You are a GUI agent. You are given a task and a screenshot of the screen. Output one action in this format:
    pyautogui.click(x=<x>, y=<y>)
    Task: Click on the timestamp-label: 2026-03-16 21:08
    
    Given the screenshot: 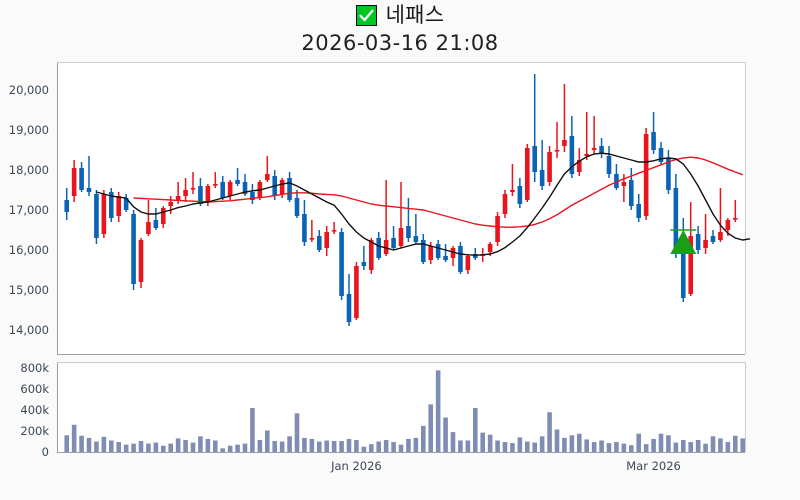 What is the action you would take?
    pyautogui.click(x=400, y=43)
    